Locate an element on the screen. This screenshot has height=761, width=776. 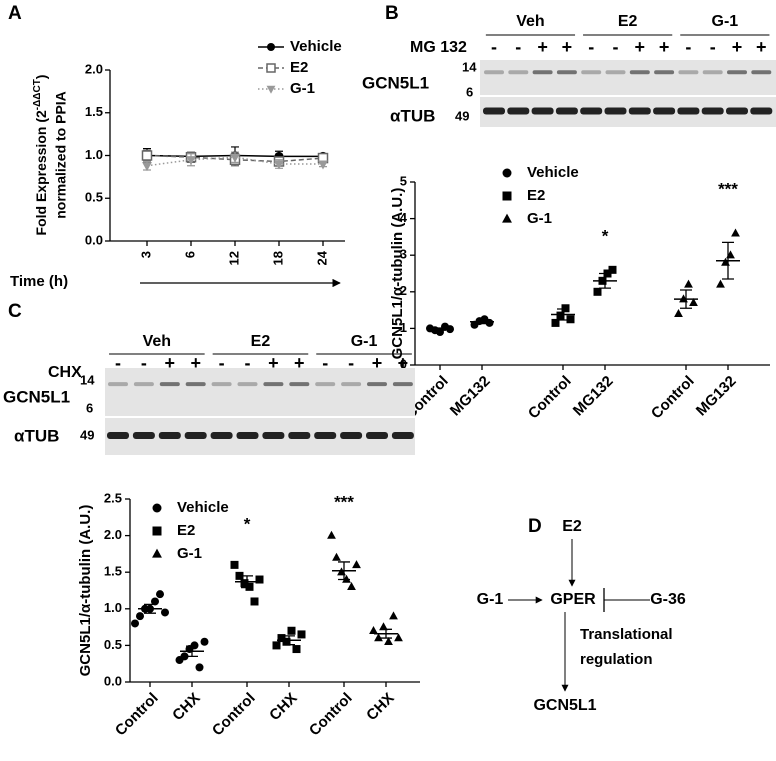
x-tick-label: 24 is located at coordinates (321, 257).